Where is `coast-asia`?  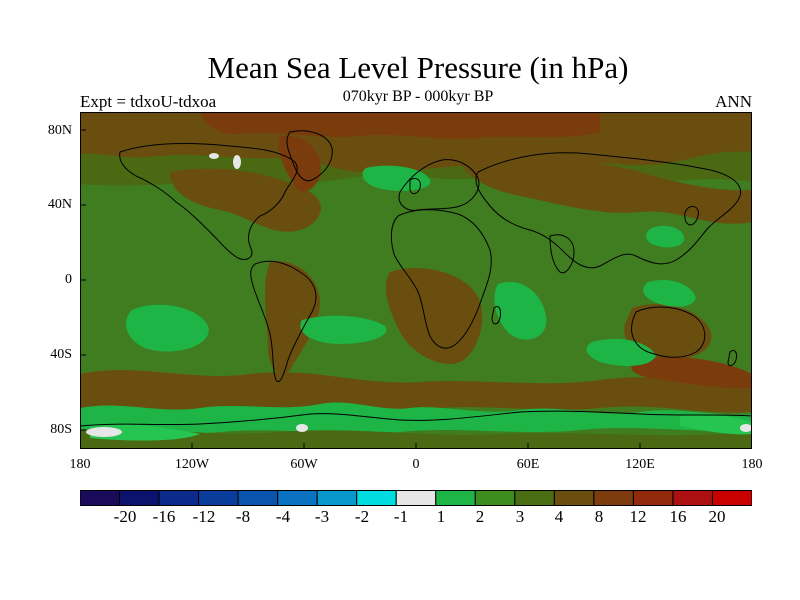
coast-asia is located at coordinates (608, 210).